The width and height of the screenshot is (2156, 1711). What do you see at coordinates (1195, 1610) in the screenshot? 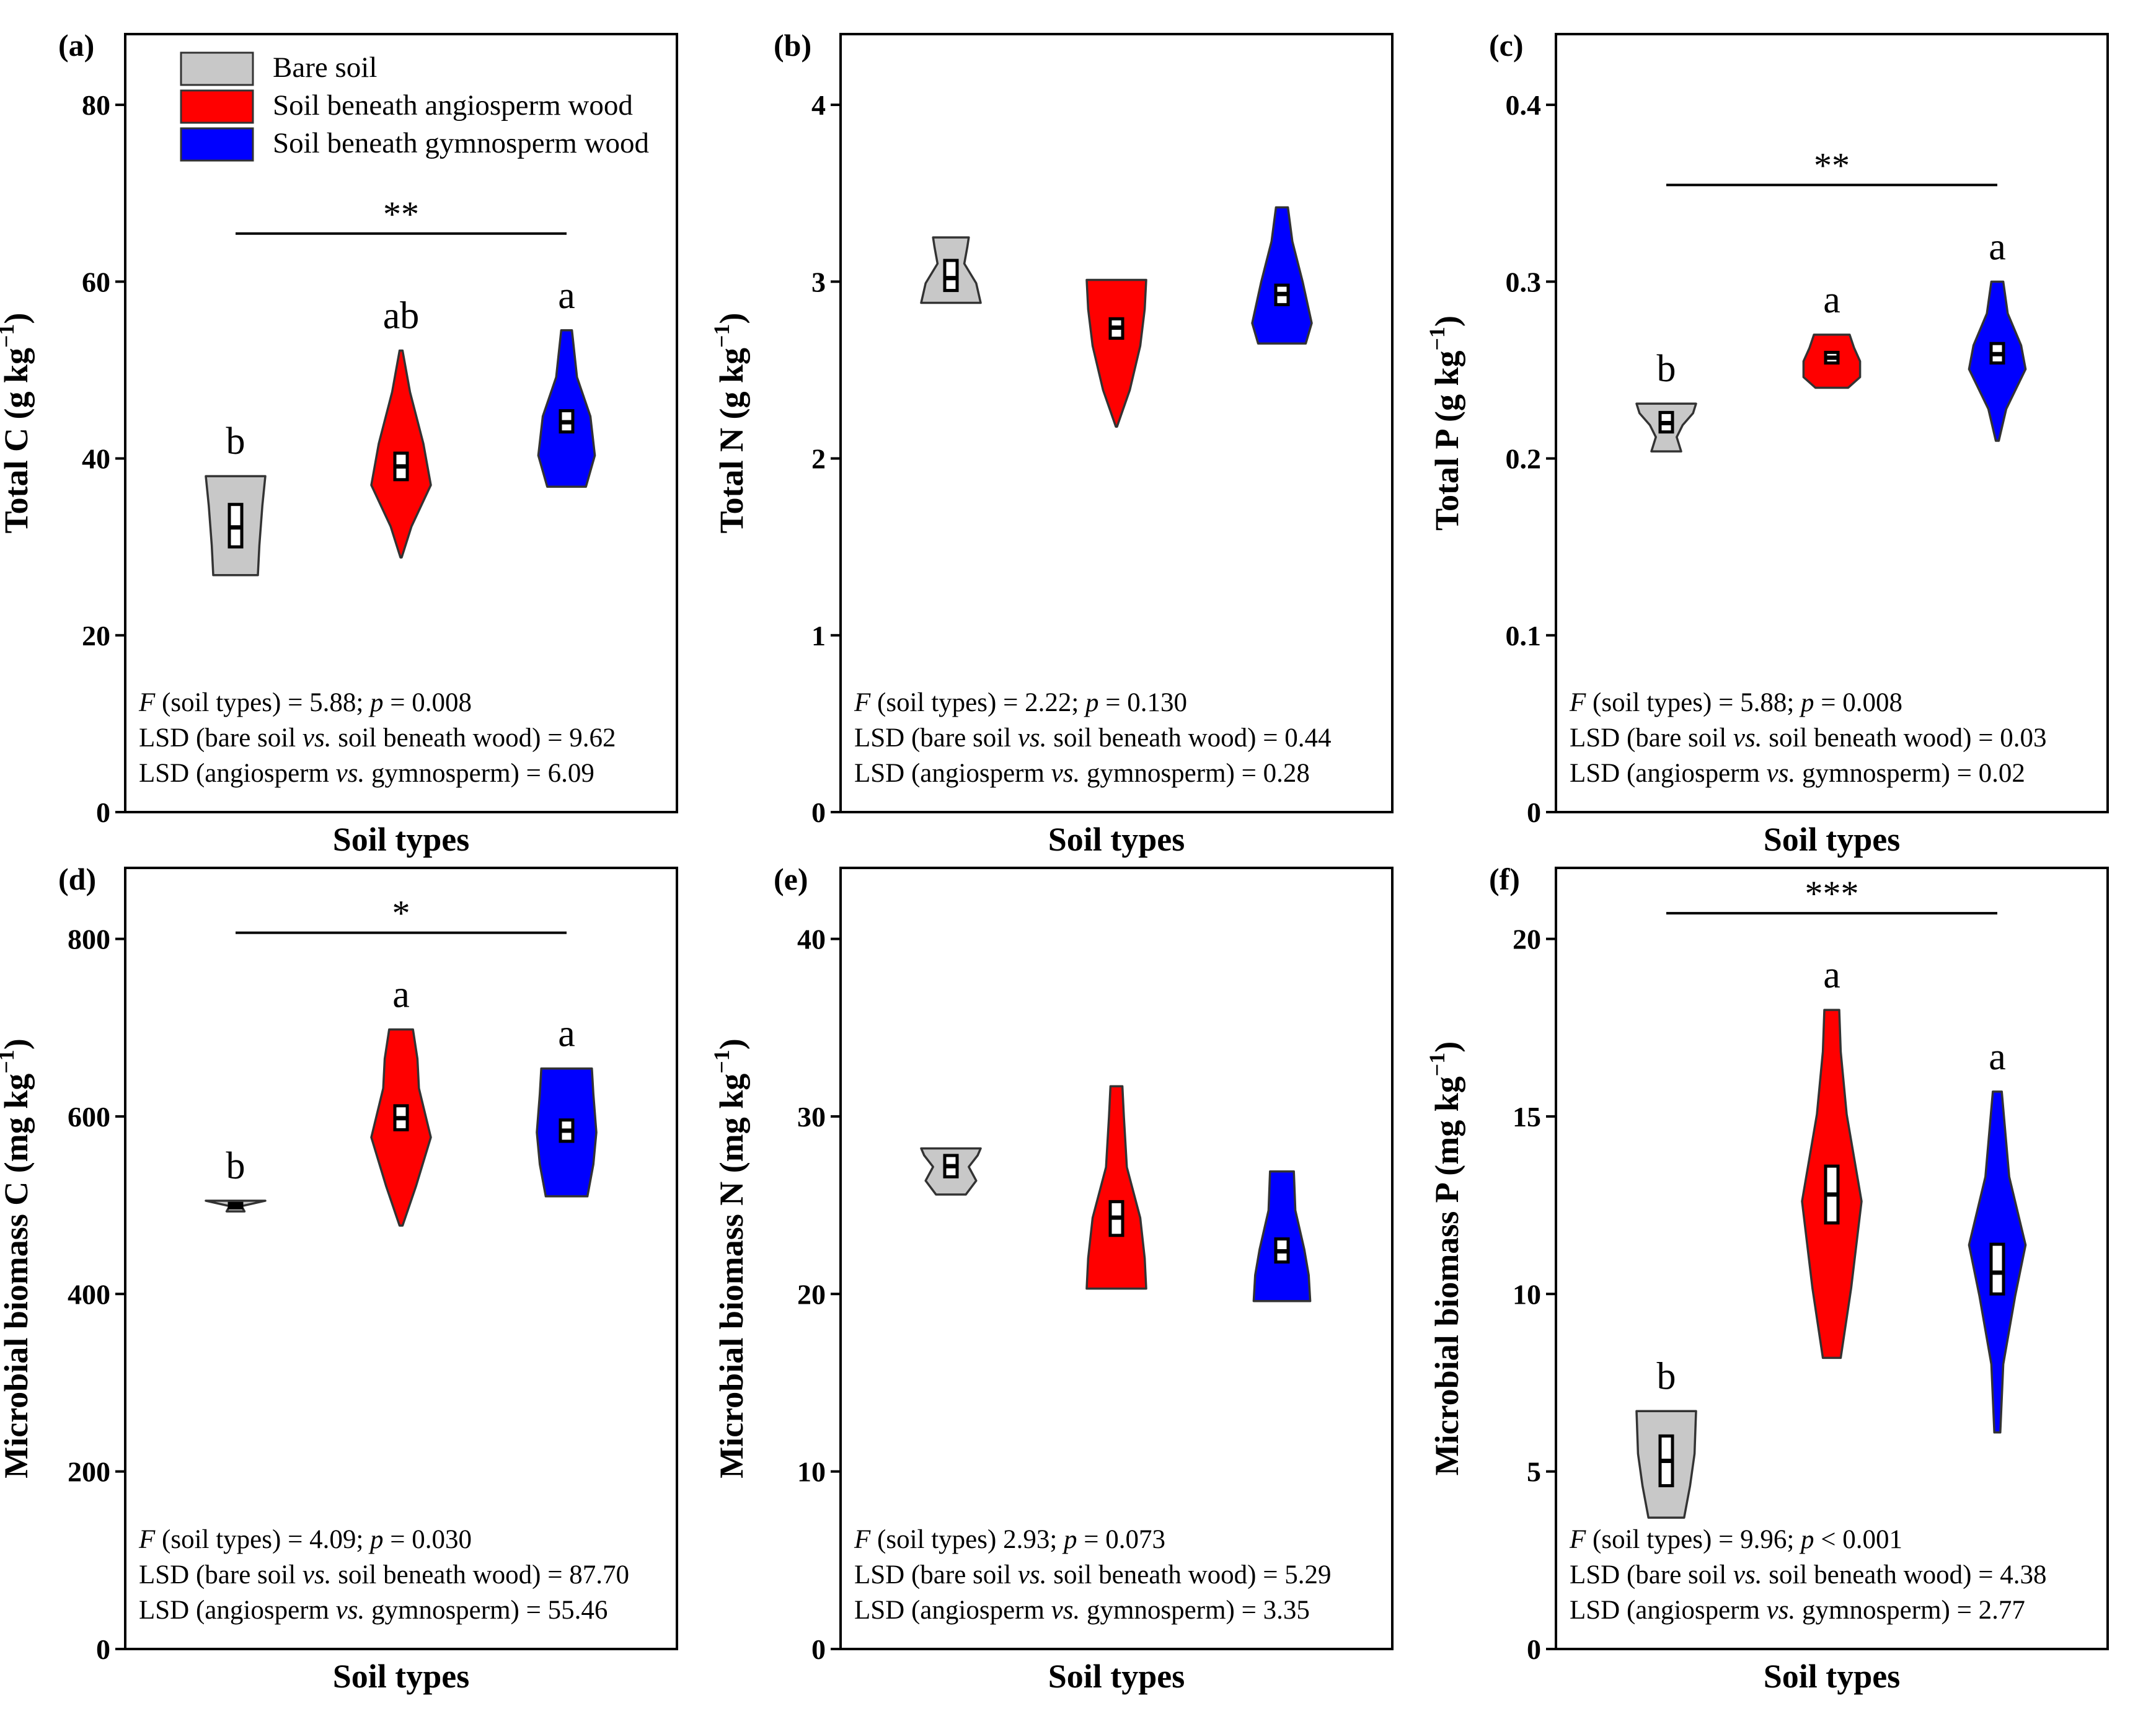
I see `stat-lsd2-b: gymnosperm) = 3.35` at bounding box center [1195, 1610].